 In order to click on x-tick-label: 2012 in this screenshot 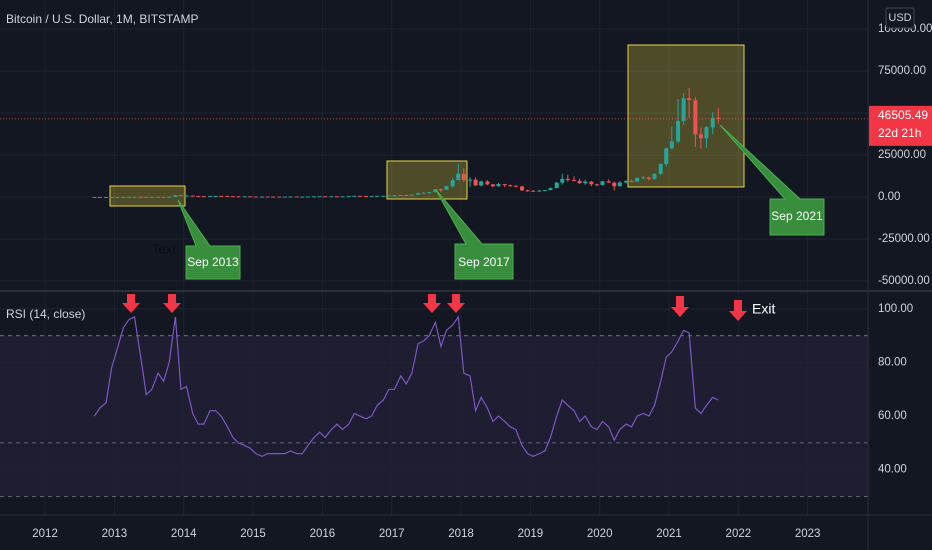, I will do `click(45, 534)`.